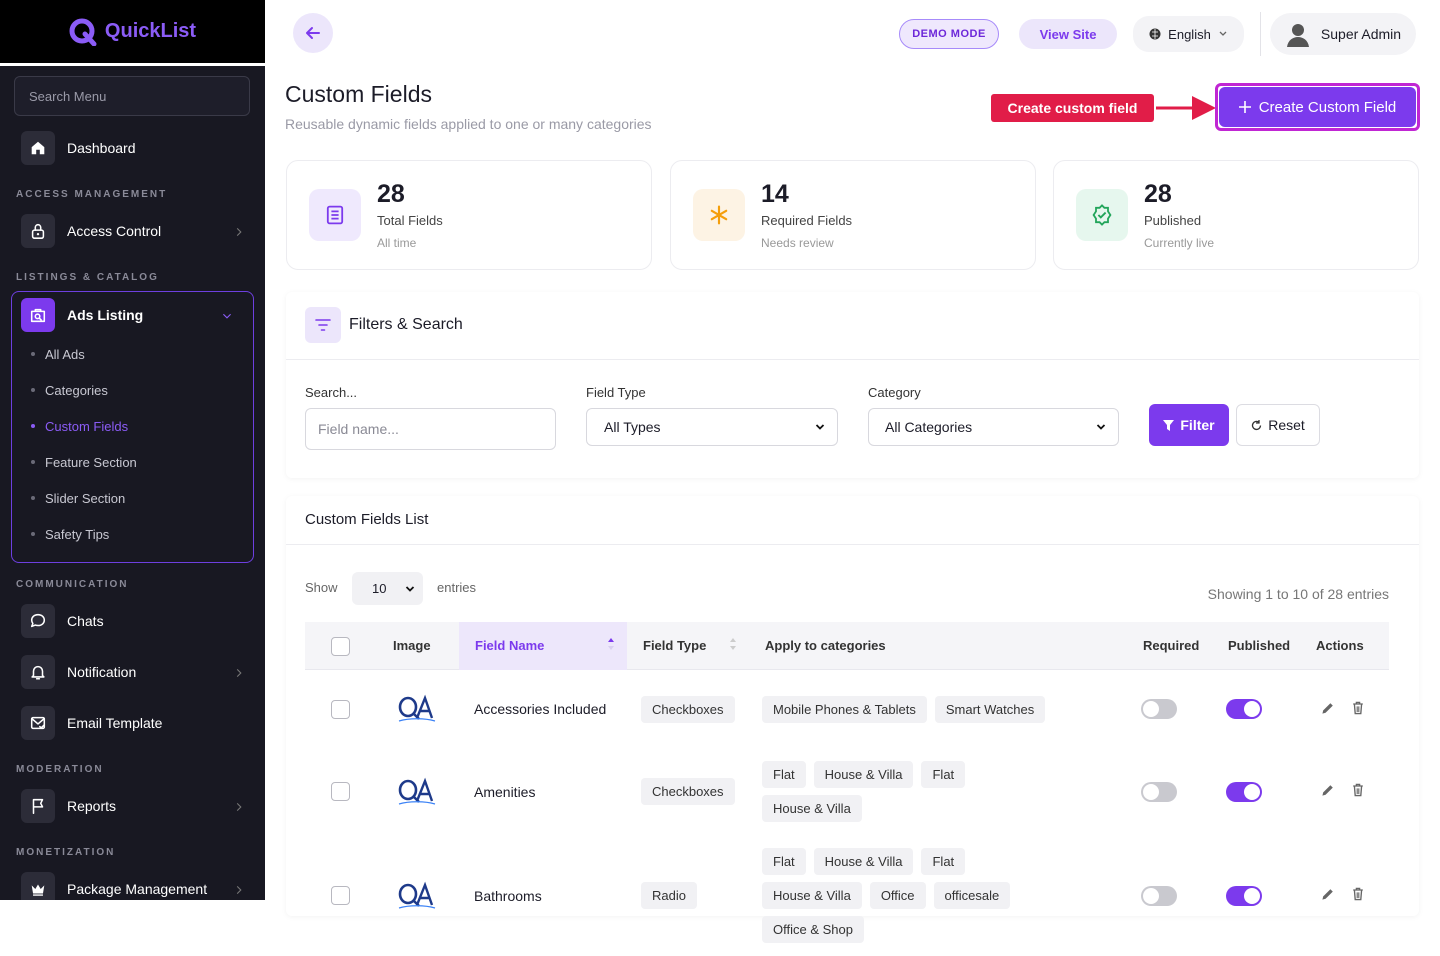  I want to click on type-cell: Checkboxes, so click(701, 709).